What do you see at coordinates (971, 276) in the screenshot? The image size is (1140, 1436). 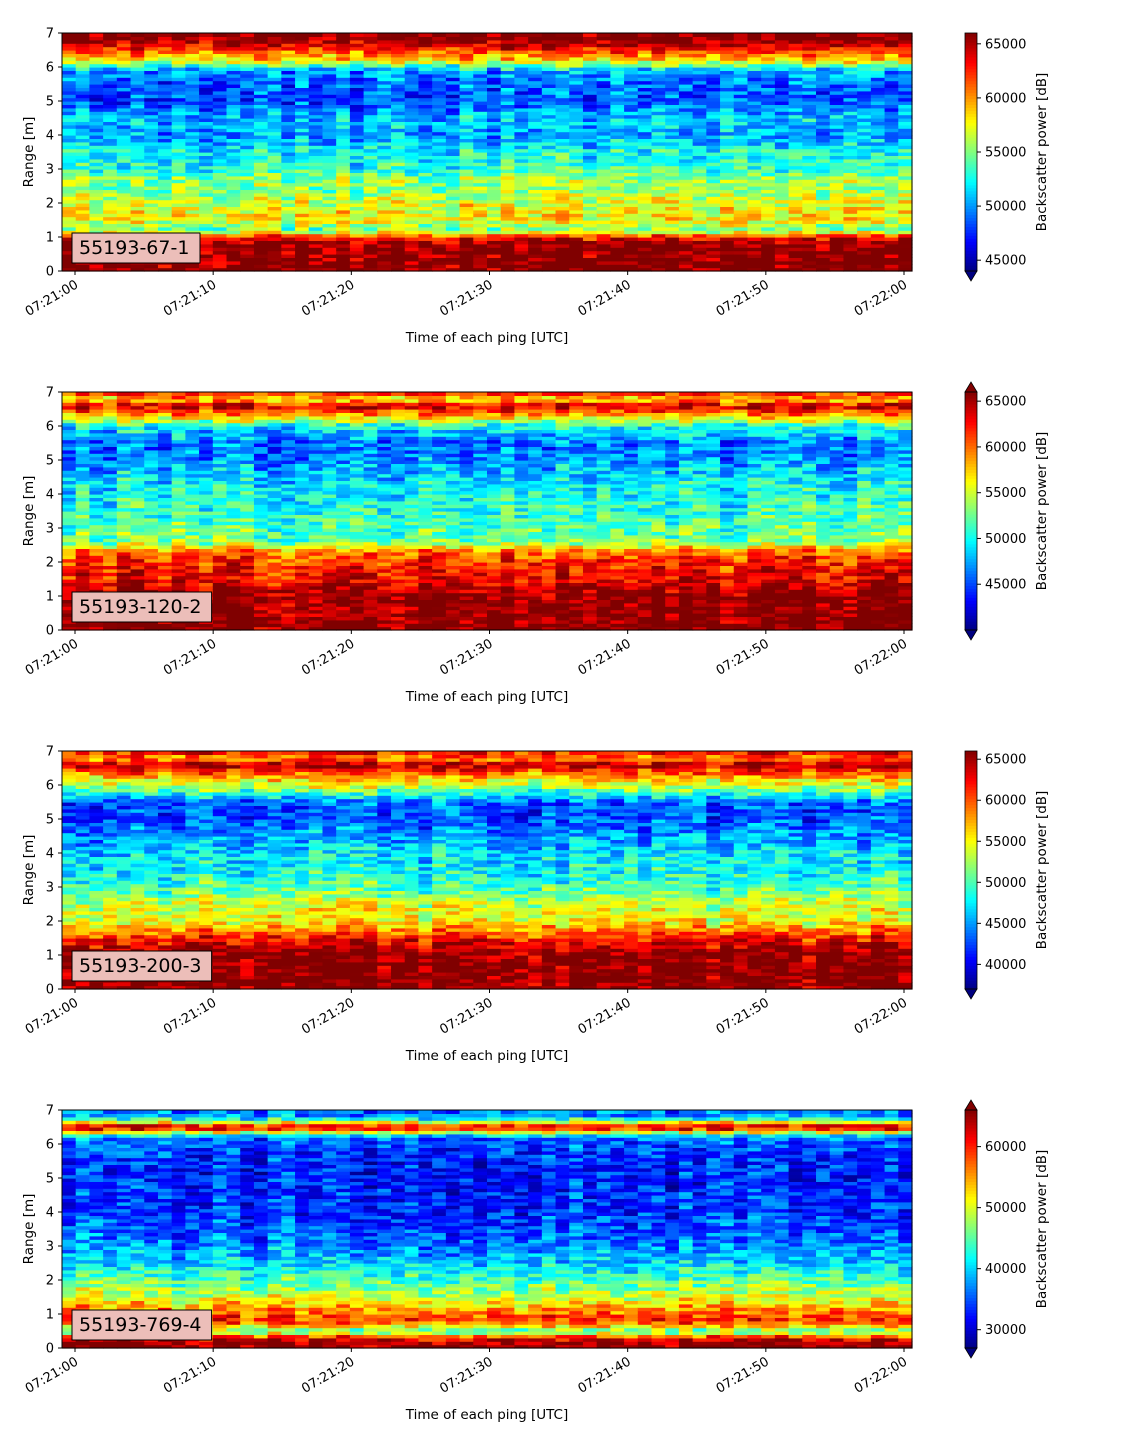 I see `colorbar-extend-min` at bounding box center [971, 276].